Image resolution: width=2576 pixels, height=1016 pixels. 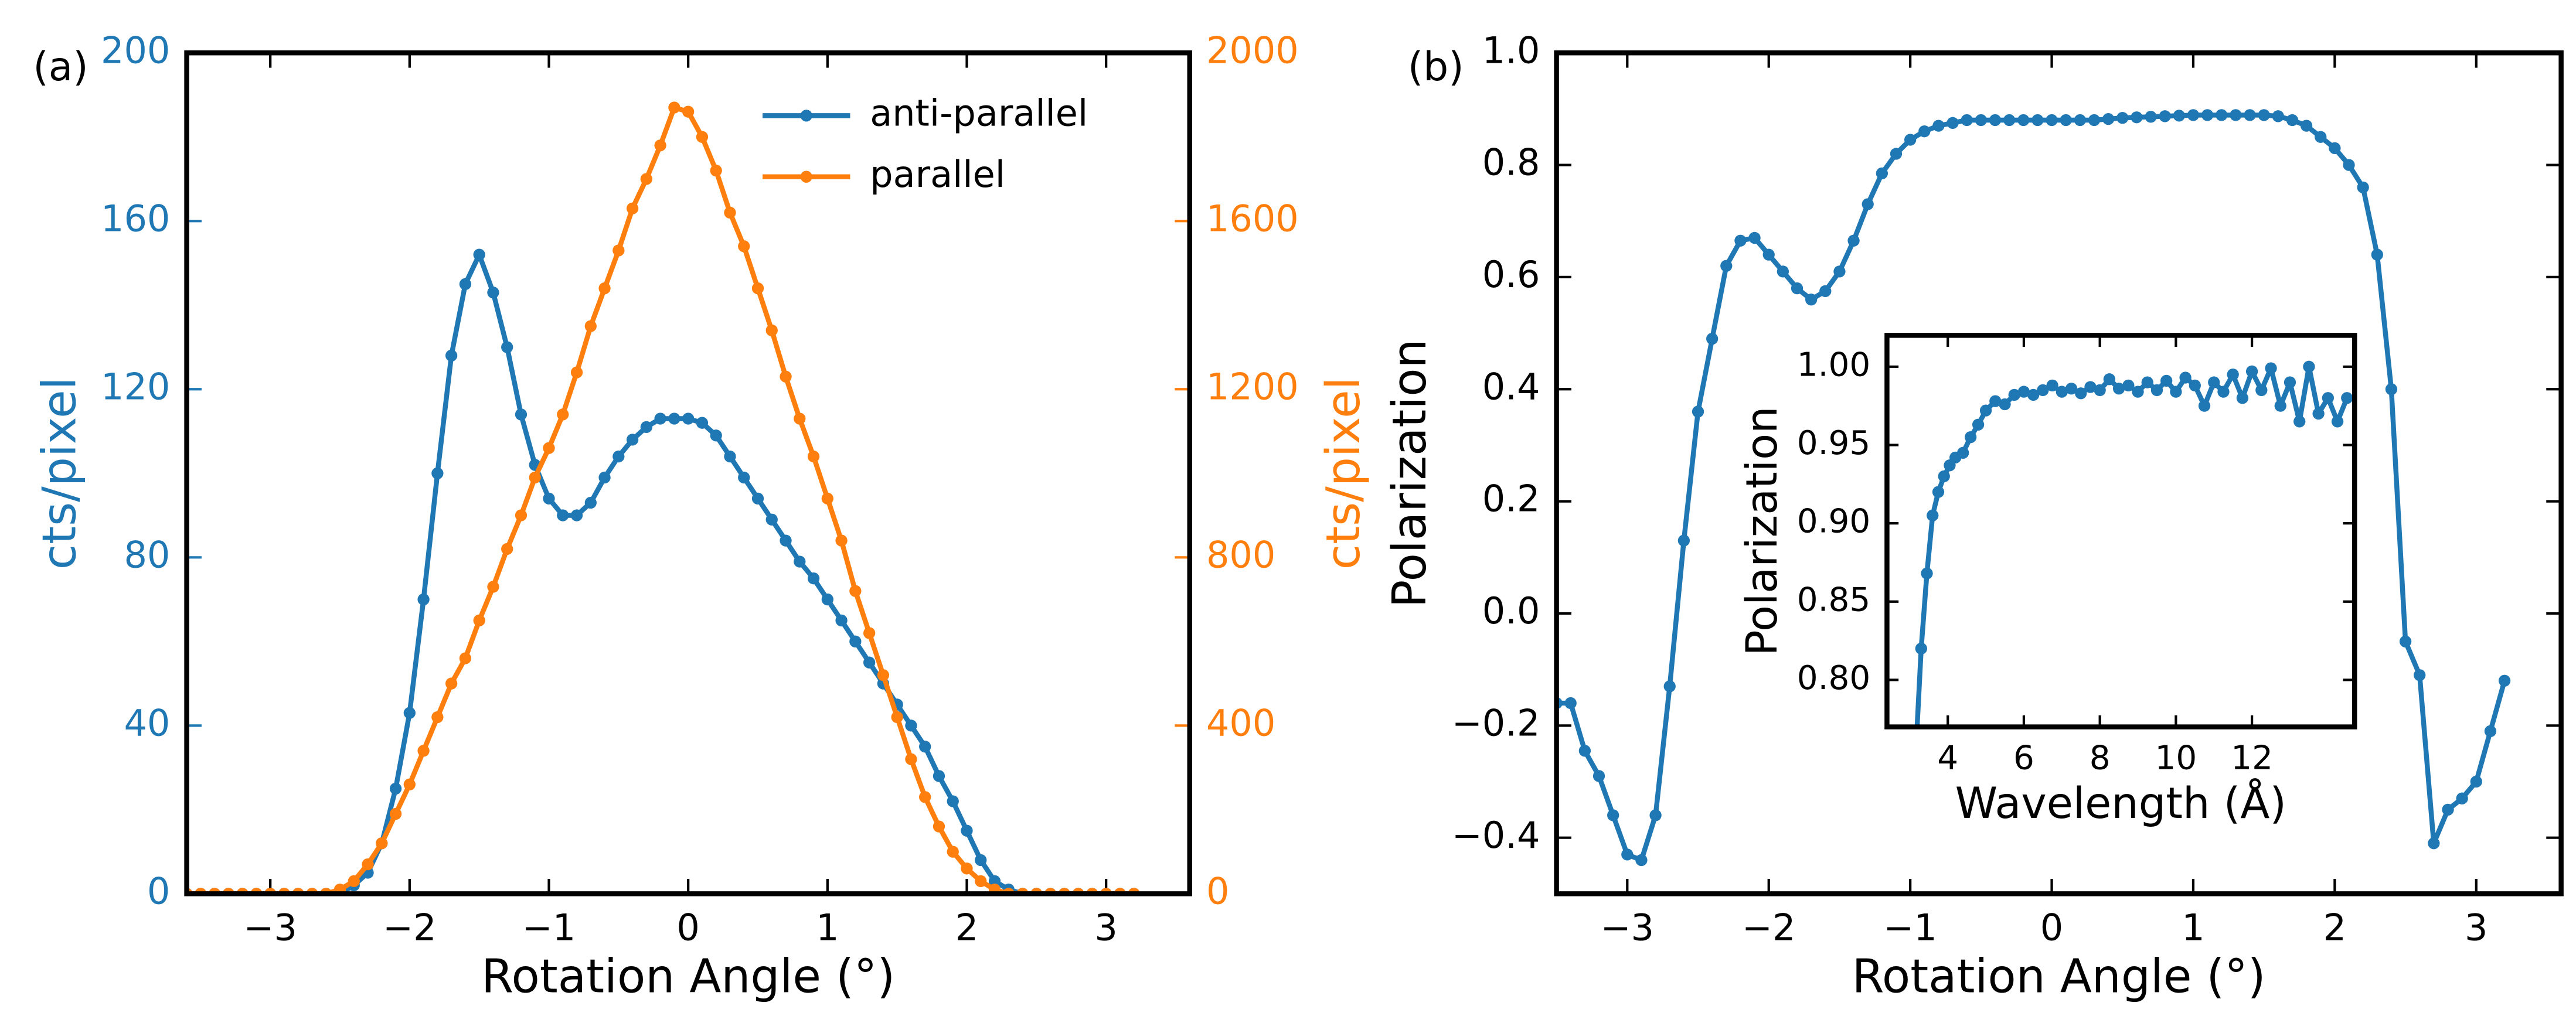 I want to click on y-axis-label: Polarization, so click(x=1762, y=531).